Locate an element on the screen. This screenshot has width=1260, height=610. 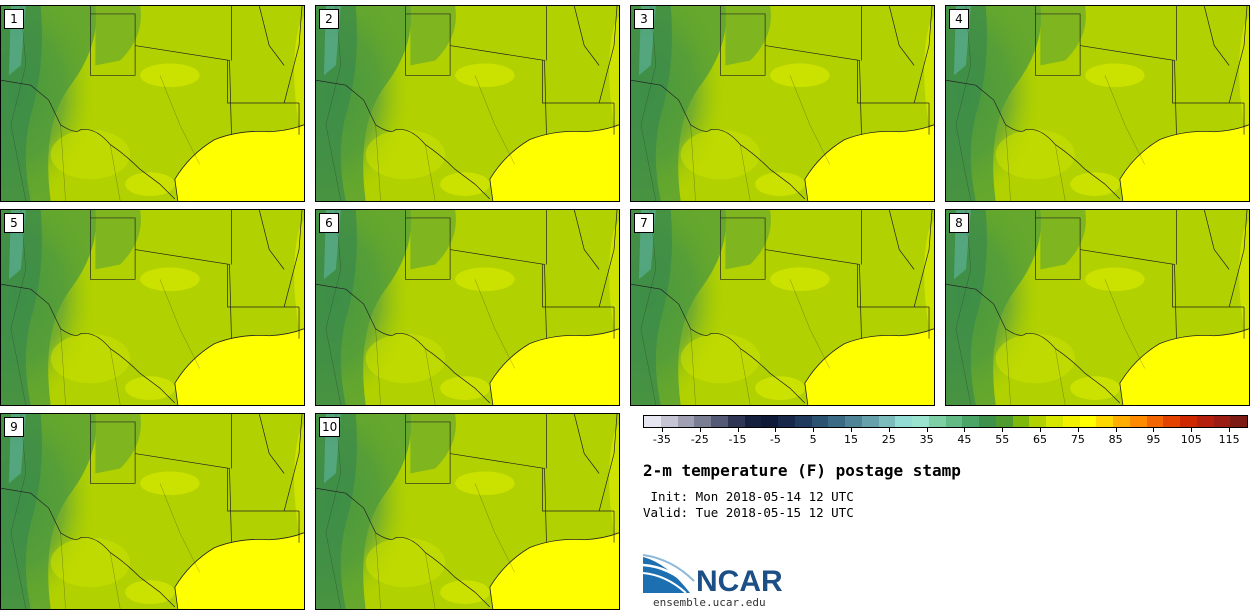
colorbar-tick-label: 115 is located at coordinates (1229, 439).